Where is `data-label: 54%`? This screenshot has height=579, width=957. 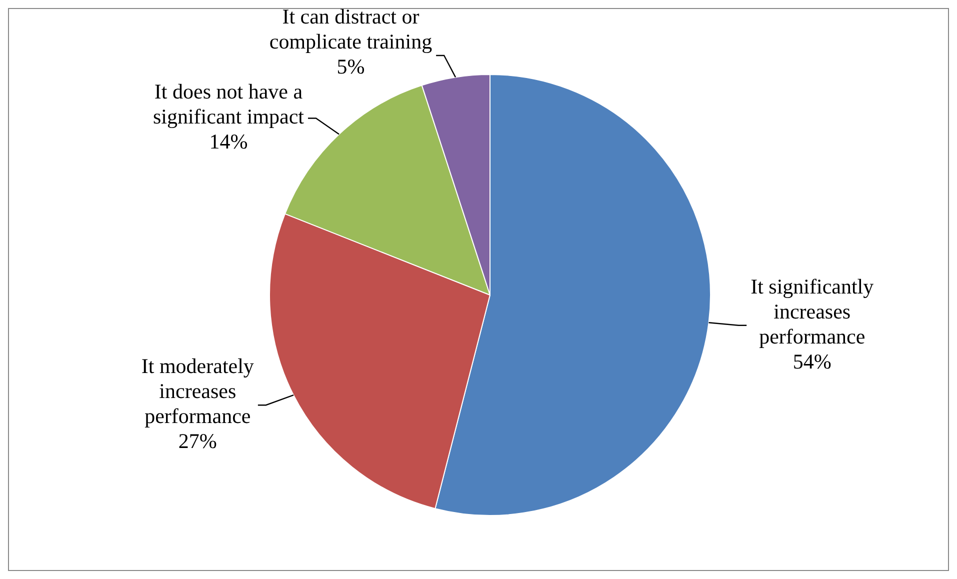 data-label: 54% is located at coordinates (812, 361).